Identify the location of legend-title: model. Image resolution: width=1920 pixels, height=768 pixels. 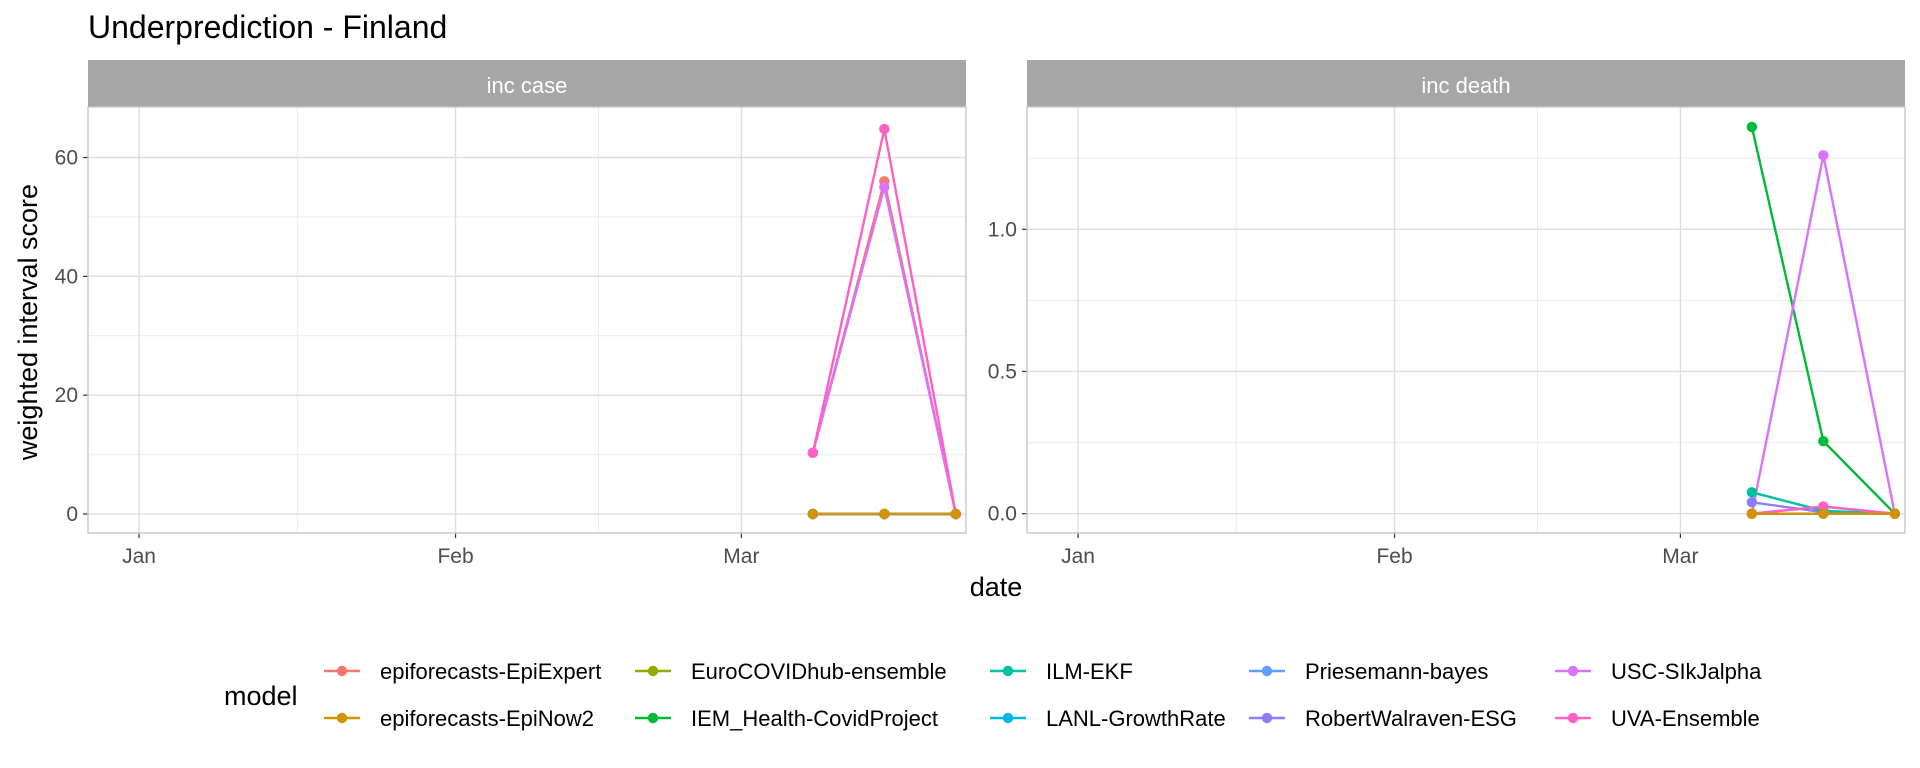
(261, 696).